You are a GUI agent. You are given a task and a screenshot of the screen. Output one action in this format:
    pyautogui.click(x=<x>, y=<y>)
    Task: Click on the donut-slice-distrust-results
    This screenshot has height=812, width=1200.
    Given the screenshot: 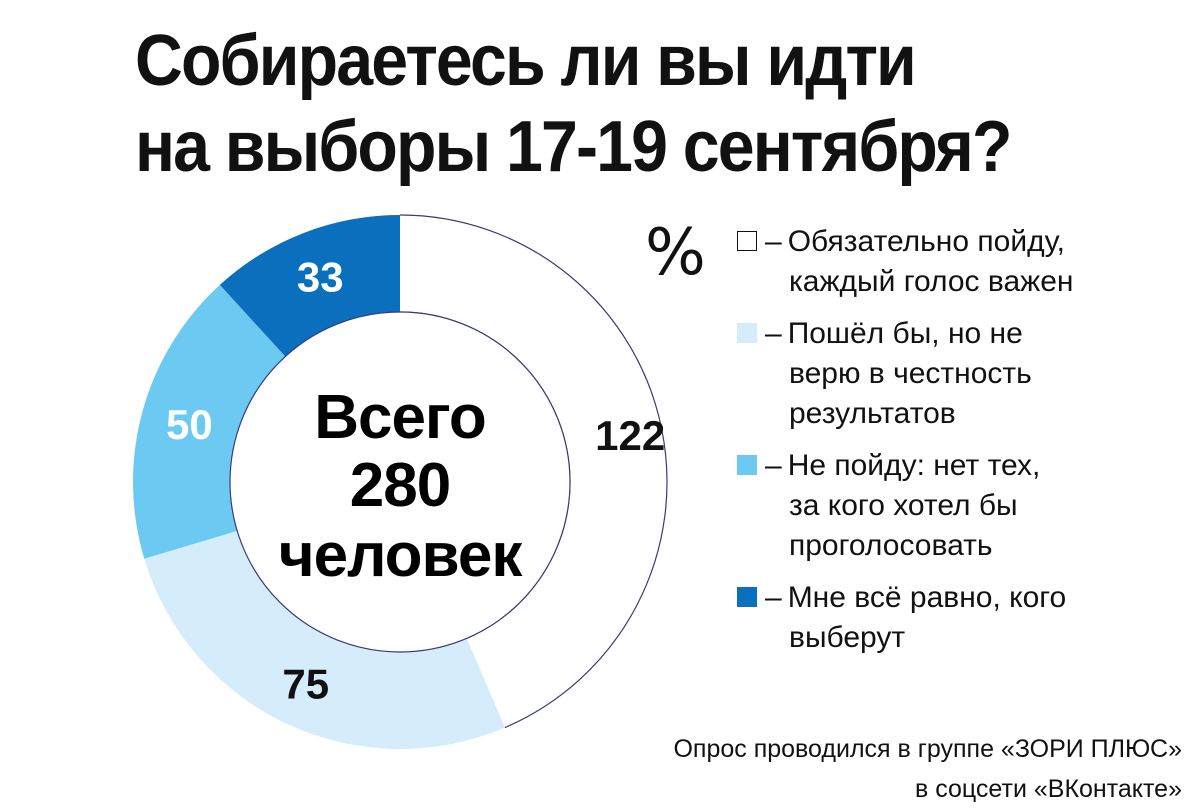 What is the action you would take?
    pyautogui.click(x=324, y=639)
    